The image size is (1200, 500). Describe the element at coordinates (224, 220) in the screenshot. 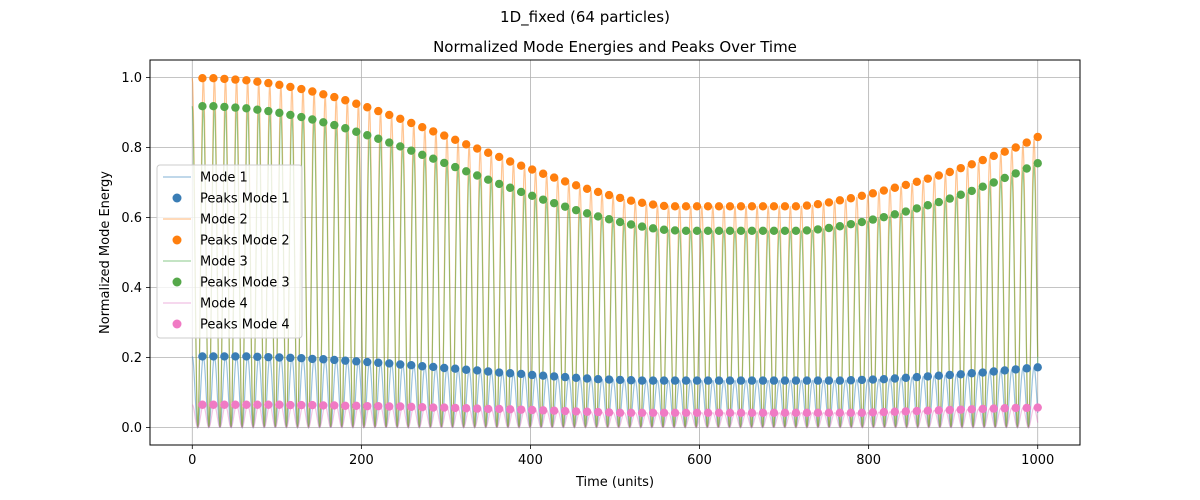

I see `legend-label-mode-2: Mode 2` at that location.